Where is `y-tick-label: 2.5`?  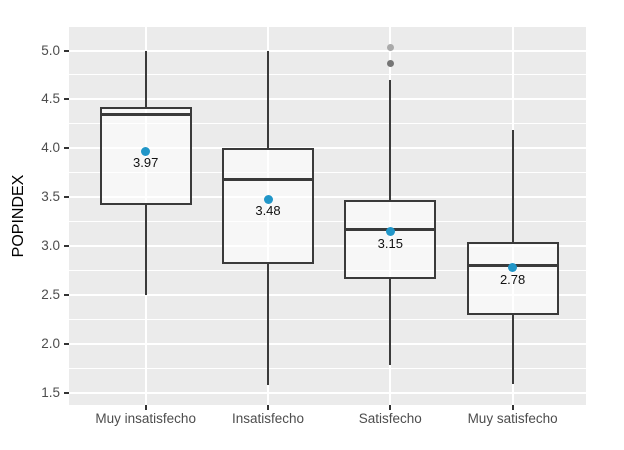 y-tick-label: 2.5 is located at coordinates (50, 295).